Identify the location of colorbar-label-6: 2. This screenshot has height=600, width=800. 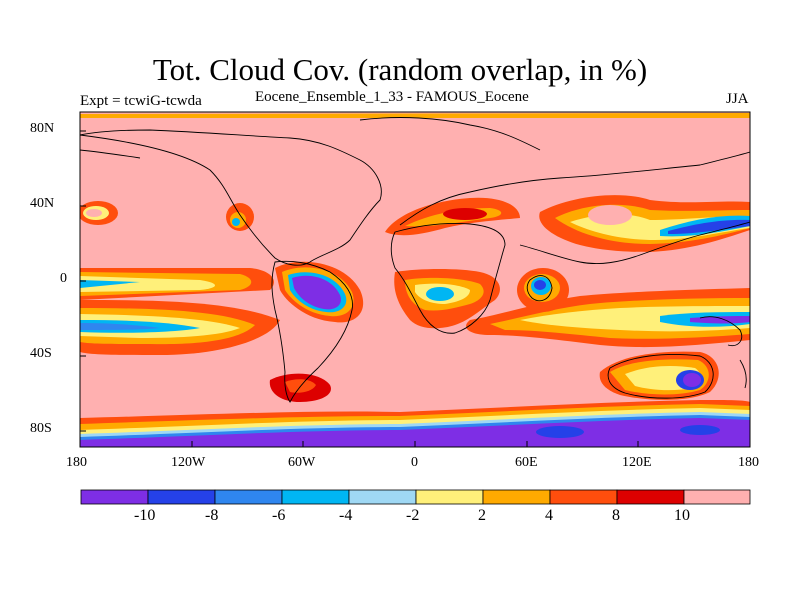
(482, 515).